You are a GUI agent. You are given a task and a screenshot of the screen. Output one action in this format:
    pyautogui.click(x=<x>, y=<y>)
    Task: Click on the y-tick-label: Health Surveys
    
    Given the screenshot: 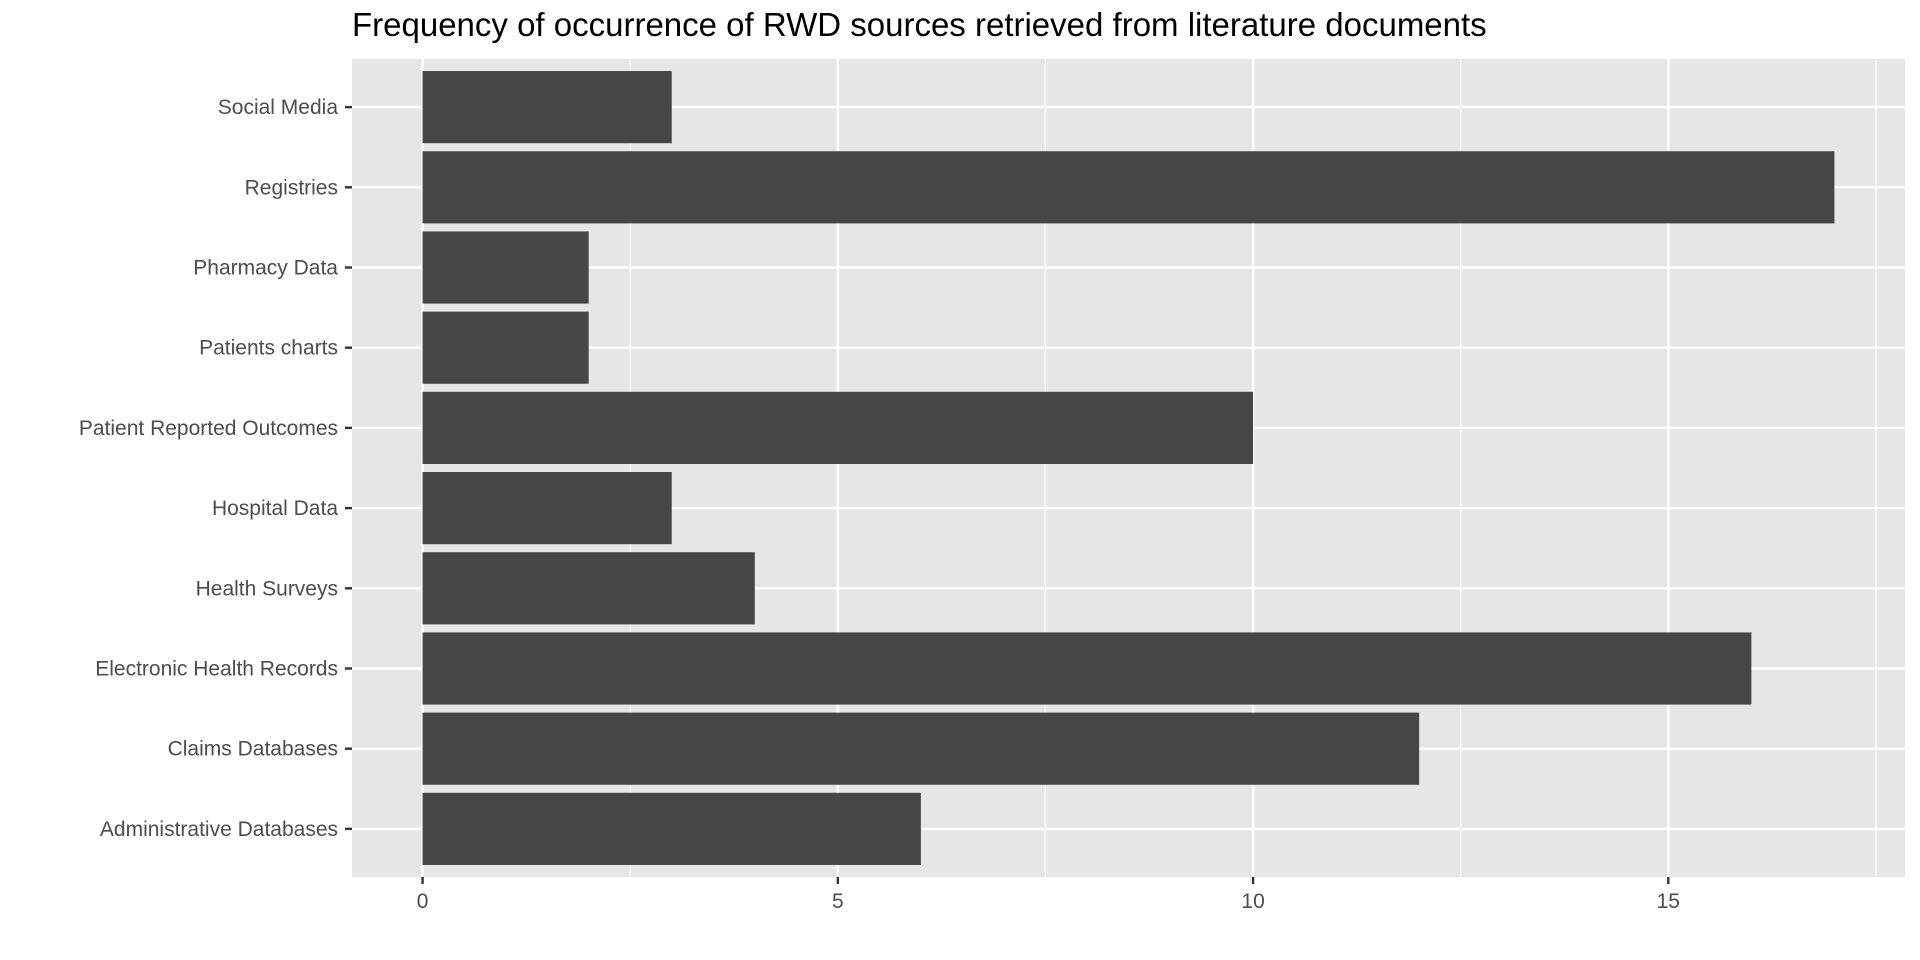 What is the action you would take?
    pyautogui.click(x=267, y=588)
    